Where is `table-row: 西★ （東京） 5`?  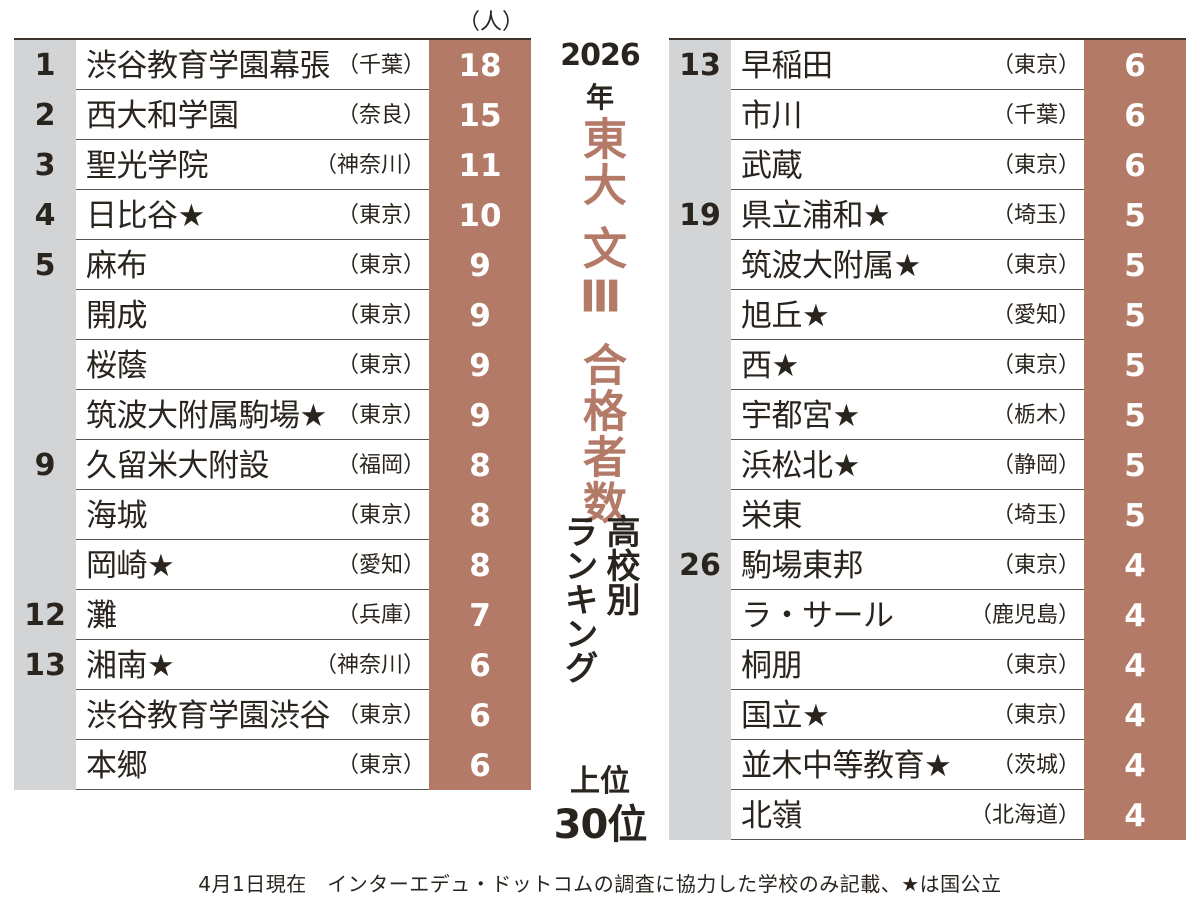 table-row: 西★ （東京） 5 is located at coordinates (927, 365).